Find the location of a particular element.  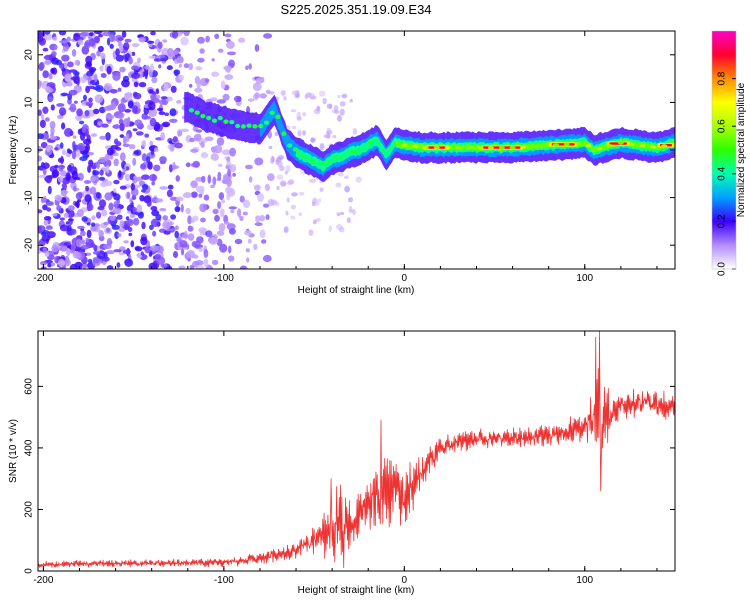

colorbar-ticks: 0.00.20.40.60.8 is located at coordinates (724, 153).